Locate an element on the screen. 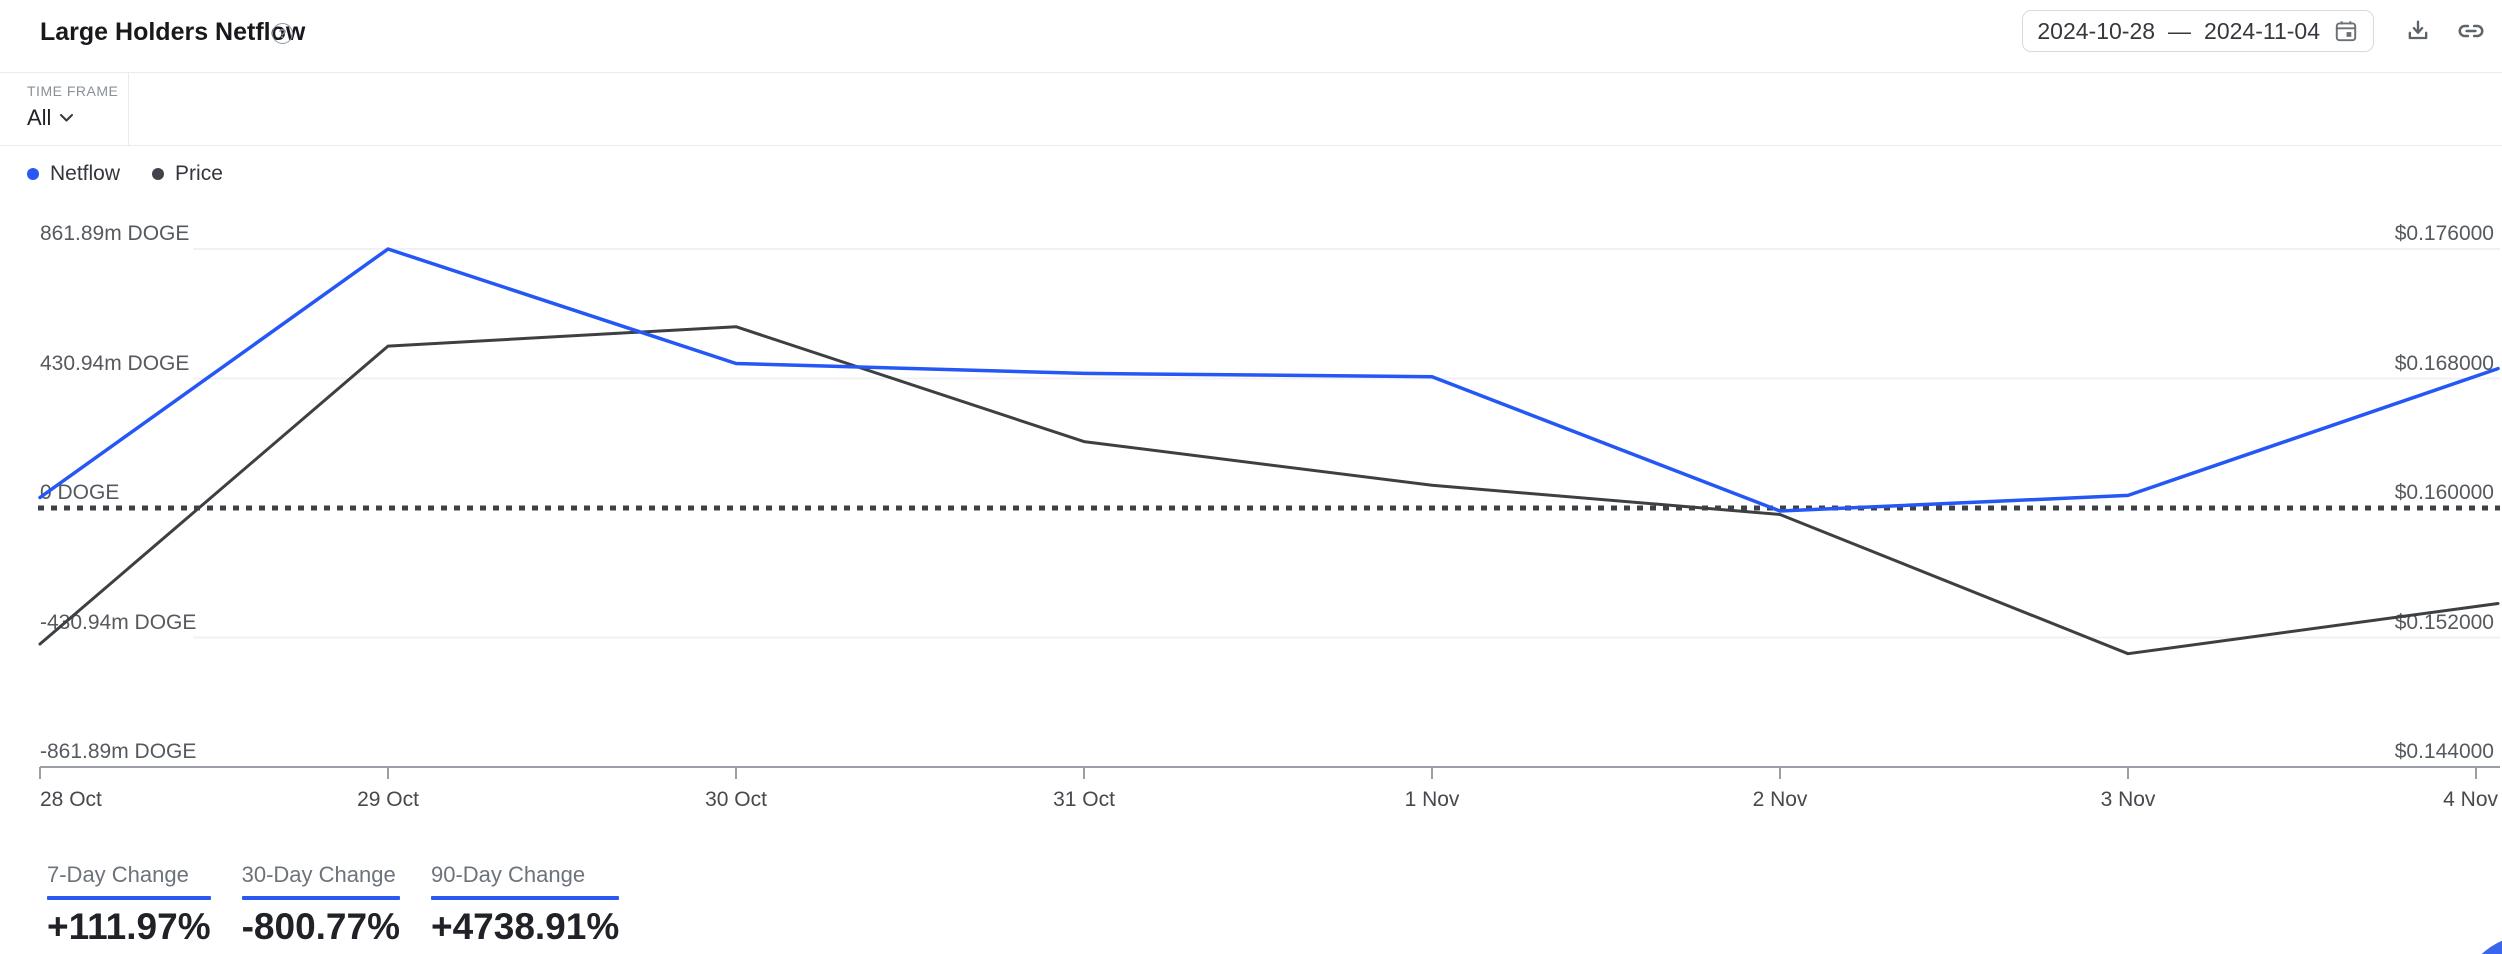 The height and width of the screenshot is (954, 2502). y-axis-label-right: $0.152000 is located at coordinates (2444, 622).